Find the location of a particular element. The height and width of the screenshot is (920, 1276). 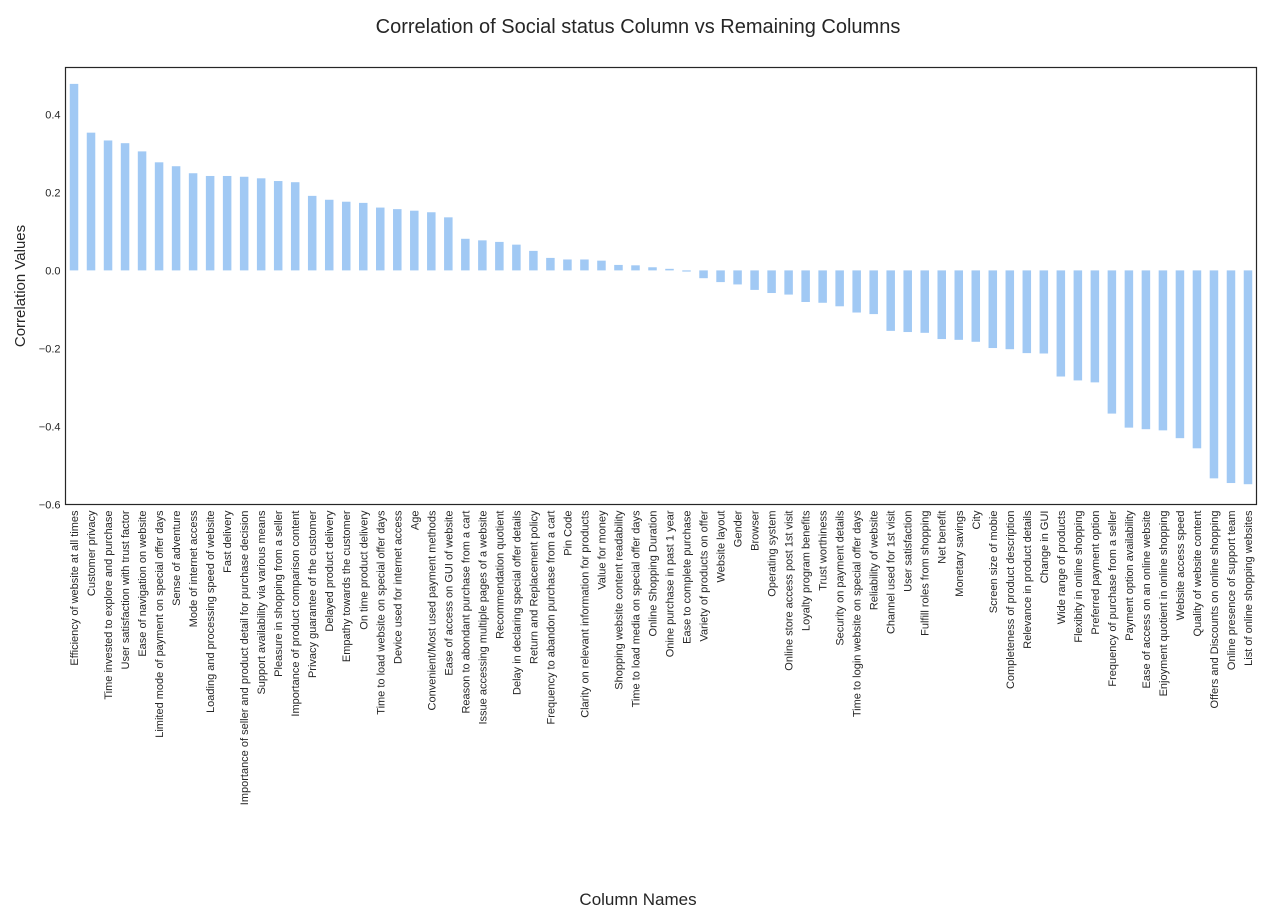

x-tick-label: Shopping website content readability is located at coordinates (619, 600).